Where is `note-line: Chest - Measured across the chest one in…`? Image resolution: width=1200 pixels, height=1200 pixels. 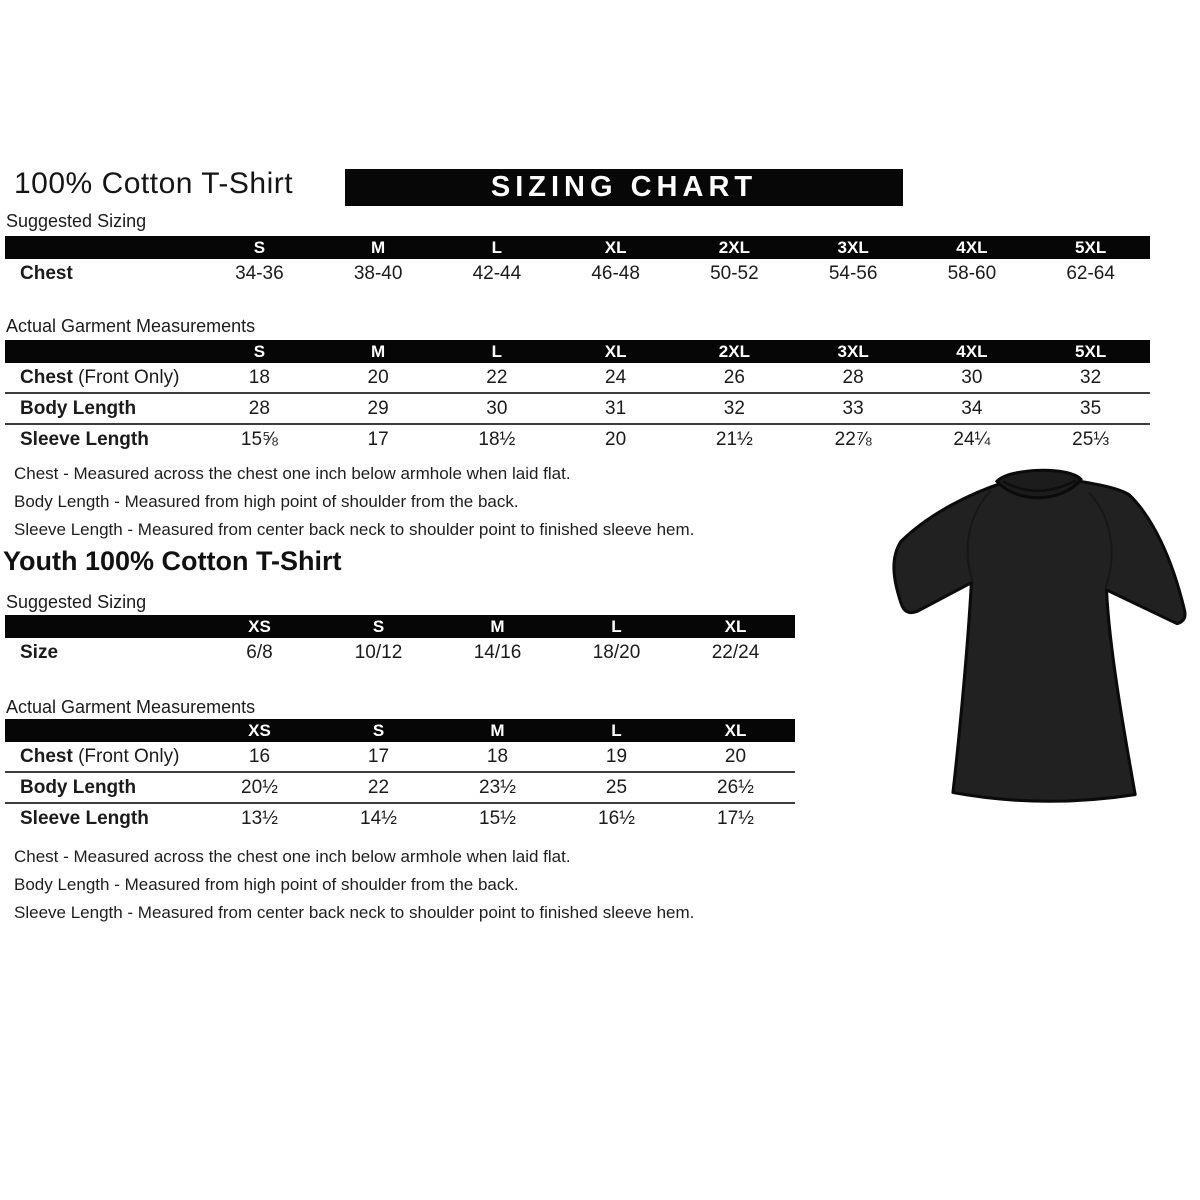 note-line: Chest - Measured across the chest one in… is located at coordinates (292, 473).